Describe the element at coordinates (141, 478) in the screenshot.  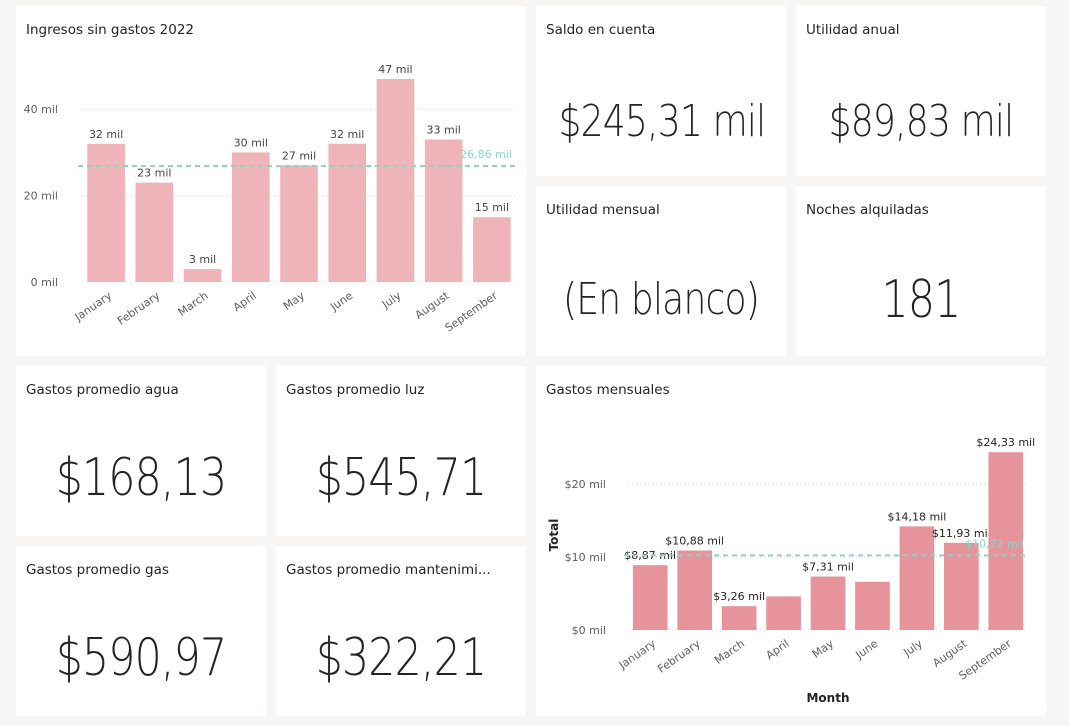
I see `agua-value: $168,13` at that location.